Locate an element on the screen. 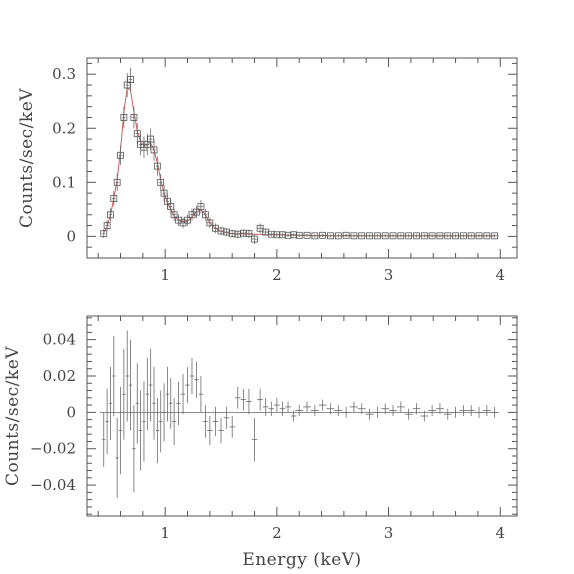 The image size is (574, 574). y-tick-label: 0.04 is located at coordinates (59, 340).